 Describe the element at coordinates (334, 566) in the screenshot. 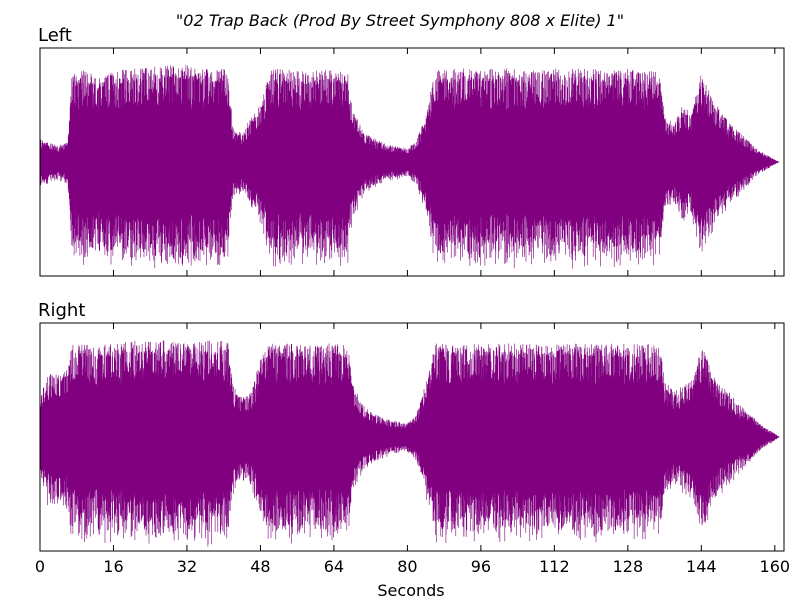

I see `x-tick-label: 64` at that location.